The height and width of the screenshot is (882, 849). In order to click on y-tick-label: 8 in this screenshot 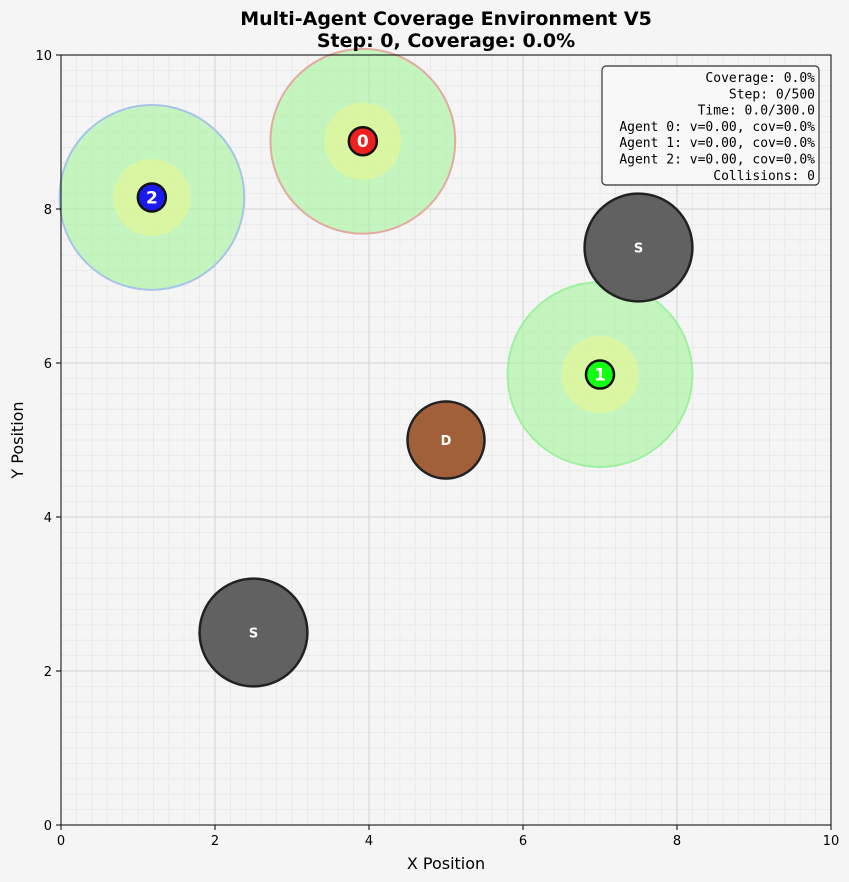, I will do `click(48, 210)`.